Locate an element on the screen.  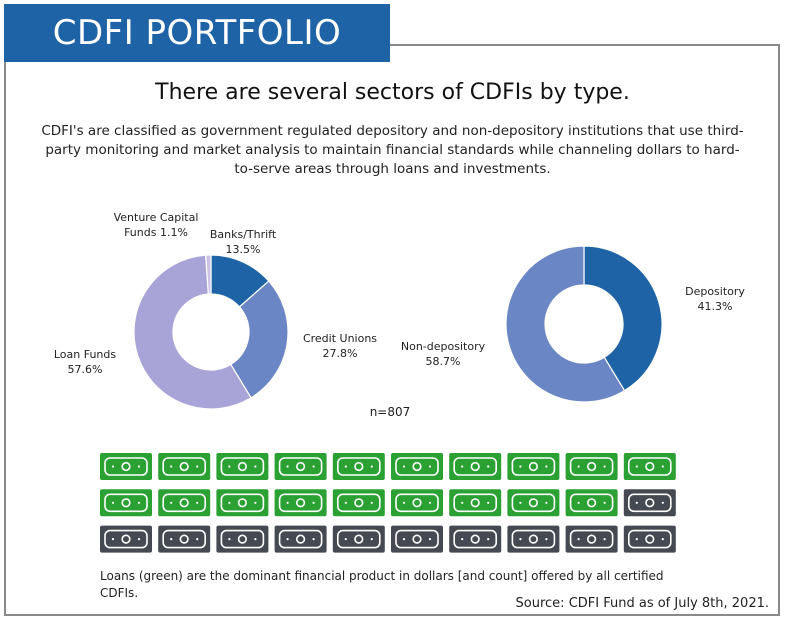
cdfi-type-label-3: Venture Capital Funds 1.1% is located at coordinates (156, 225).